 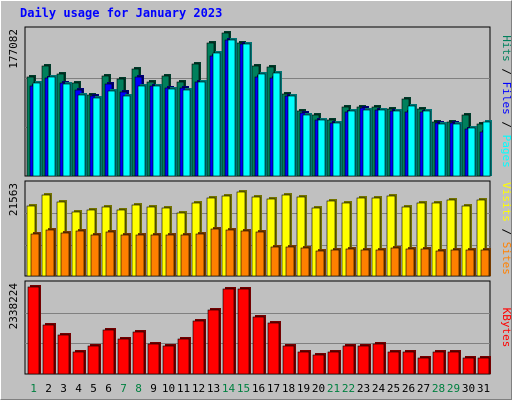 I want to click on bar-pages-day-18-face, so click(x=291, y=136).